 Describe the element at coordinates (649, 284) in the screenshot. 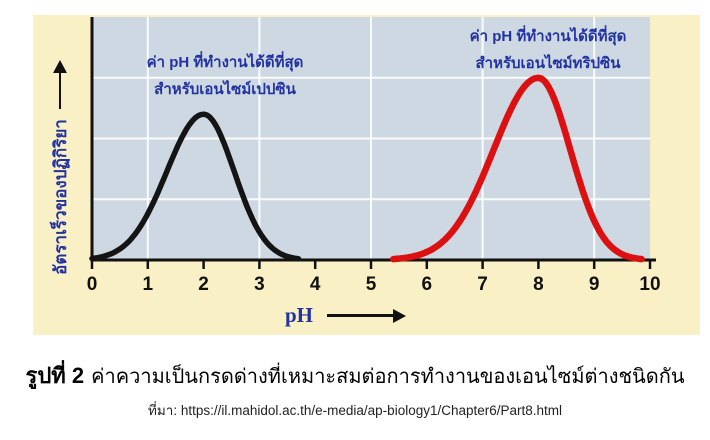

I see `x-tick-label: 10` at that location.